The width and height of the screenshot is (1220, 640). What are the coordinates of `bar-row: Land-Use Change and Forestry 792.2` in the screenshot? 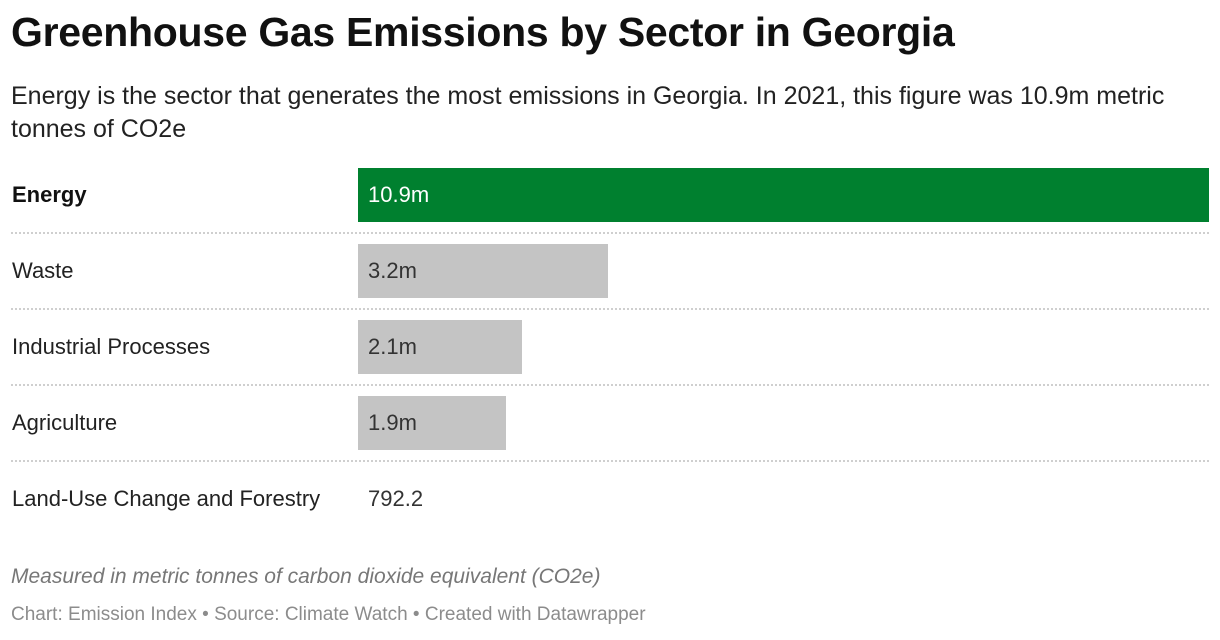 It's located at (610, 510).